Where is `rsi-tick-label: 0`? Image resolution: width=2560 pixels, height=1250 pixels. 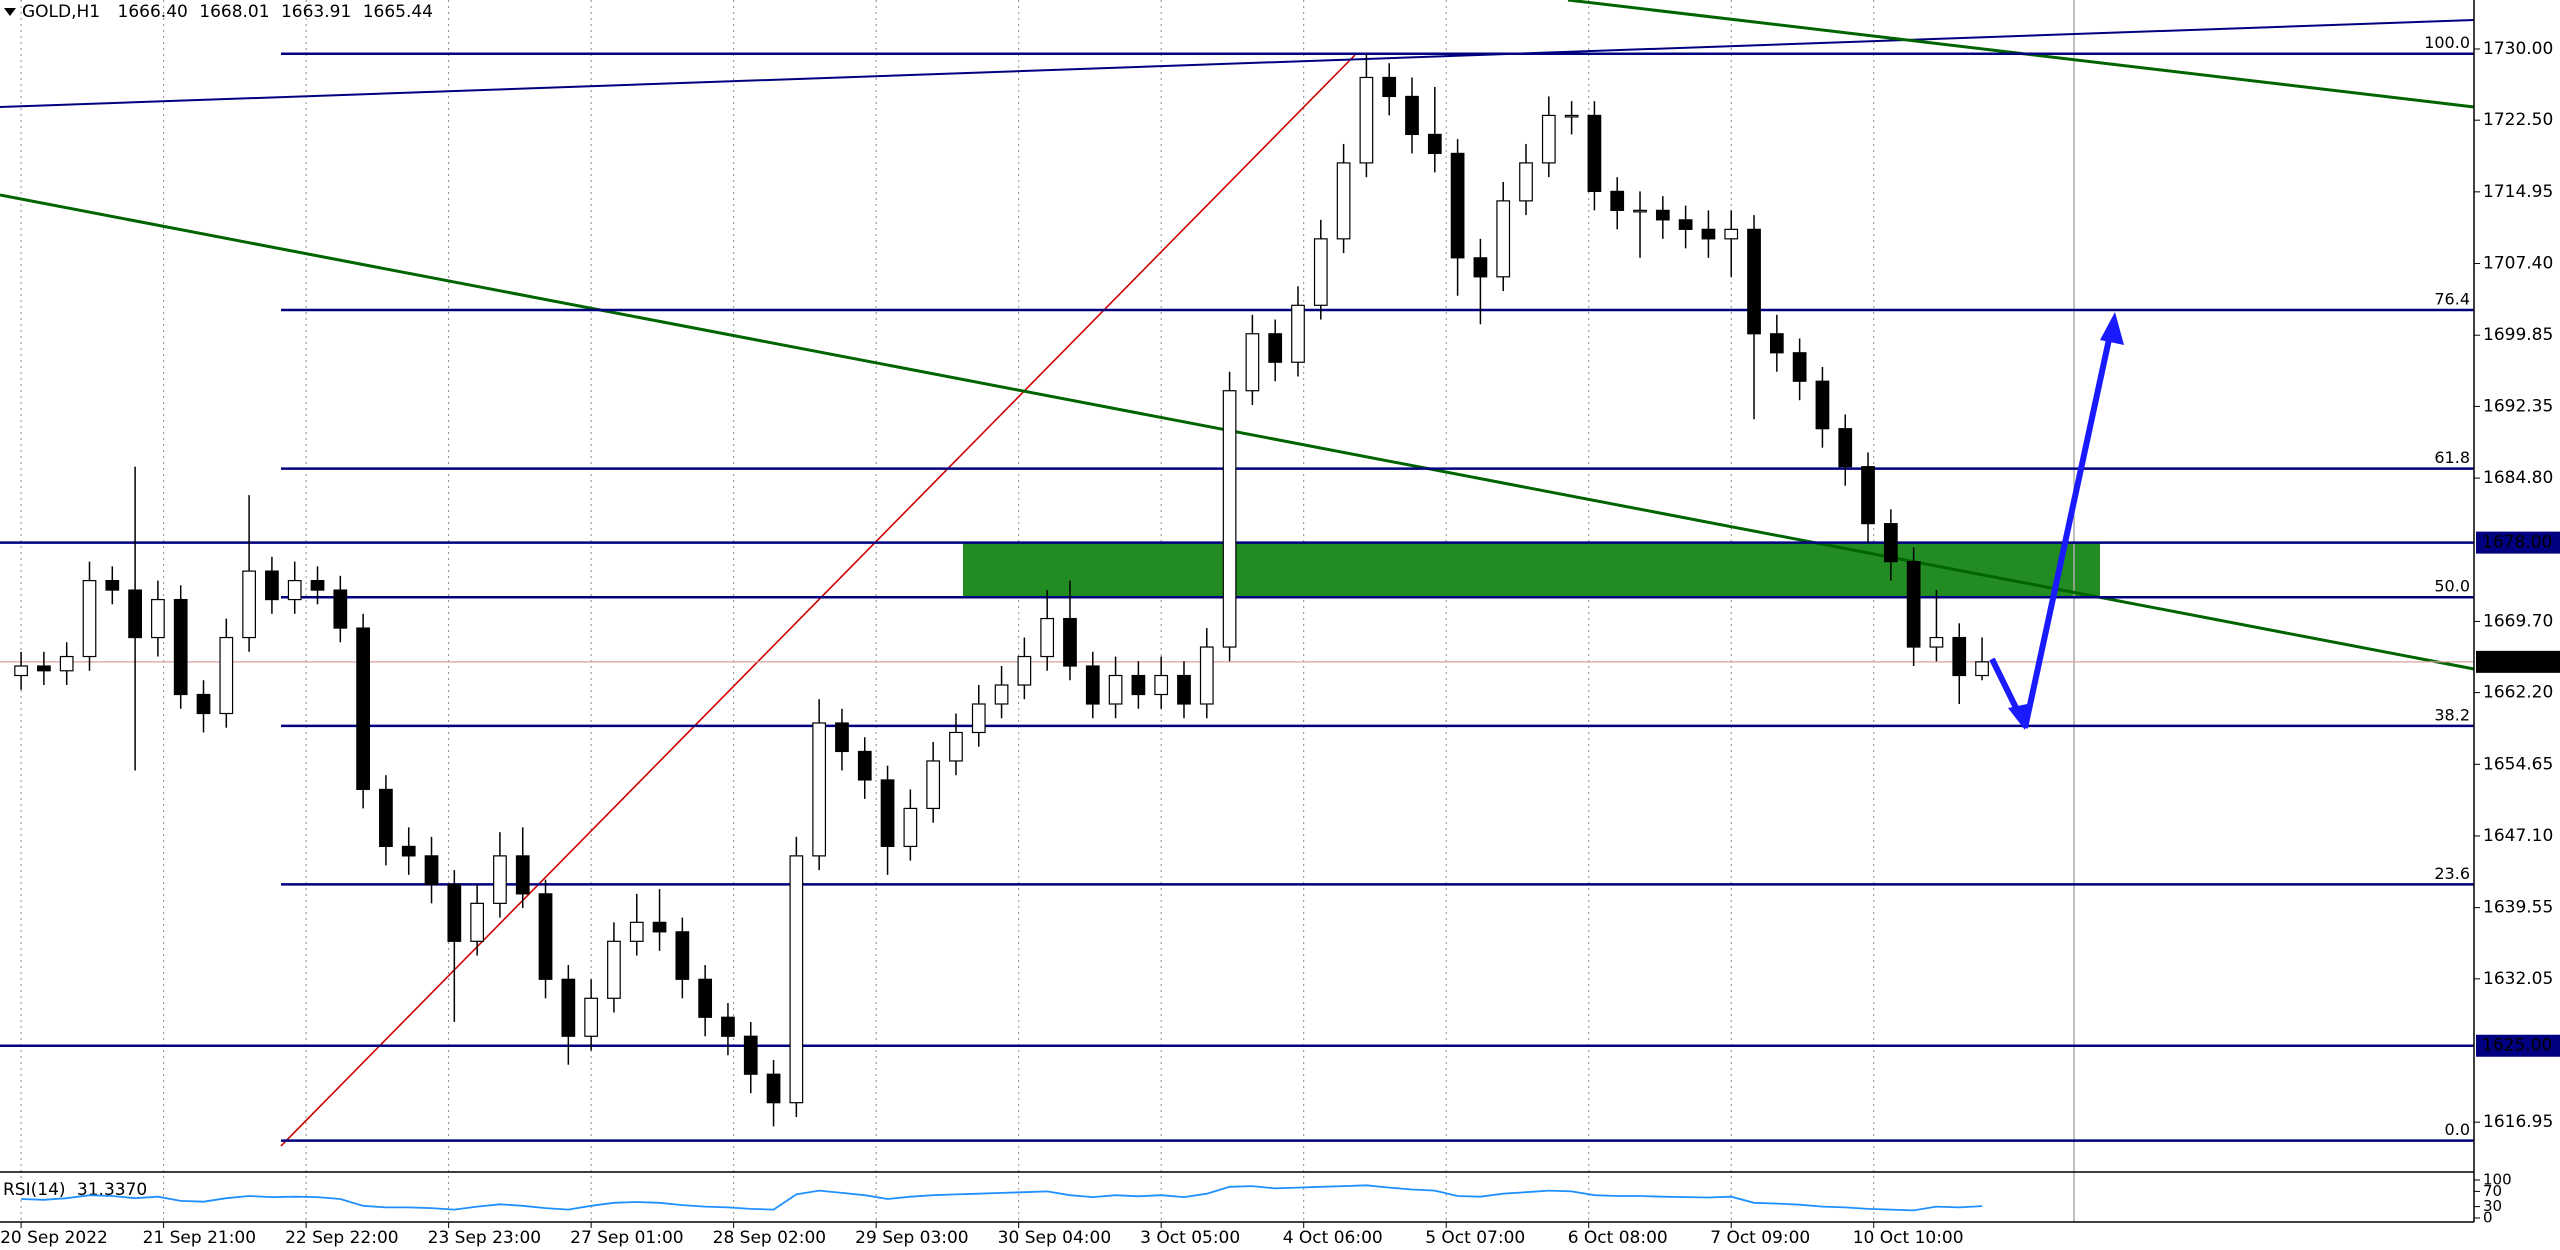 rsi-tick-label: 0 is located at coordinates (2488, 1218).